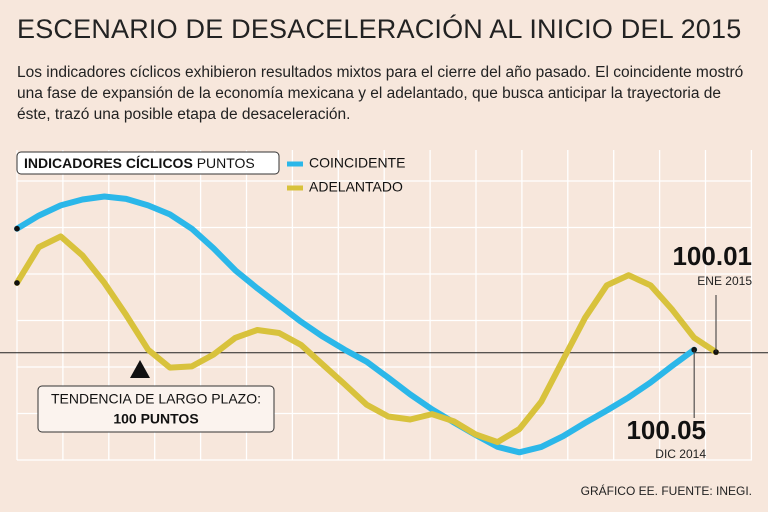 The image size is (768, 512). I want to click on annotation-box, so click(156, 409).